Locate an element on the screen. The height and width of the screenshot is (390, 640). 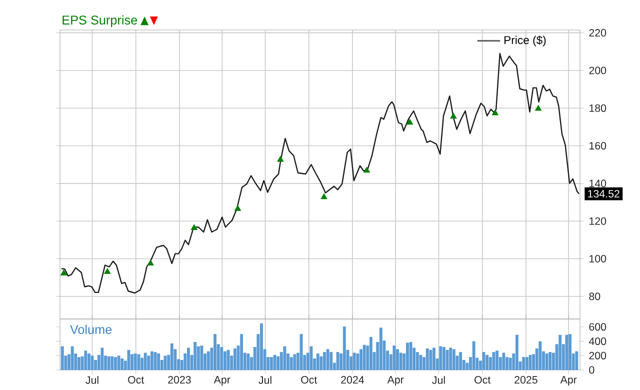
x-tick-label: 2024 is located at coordinates (352, 380).